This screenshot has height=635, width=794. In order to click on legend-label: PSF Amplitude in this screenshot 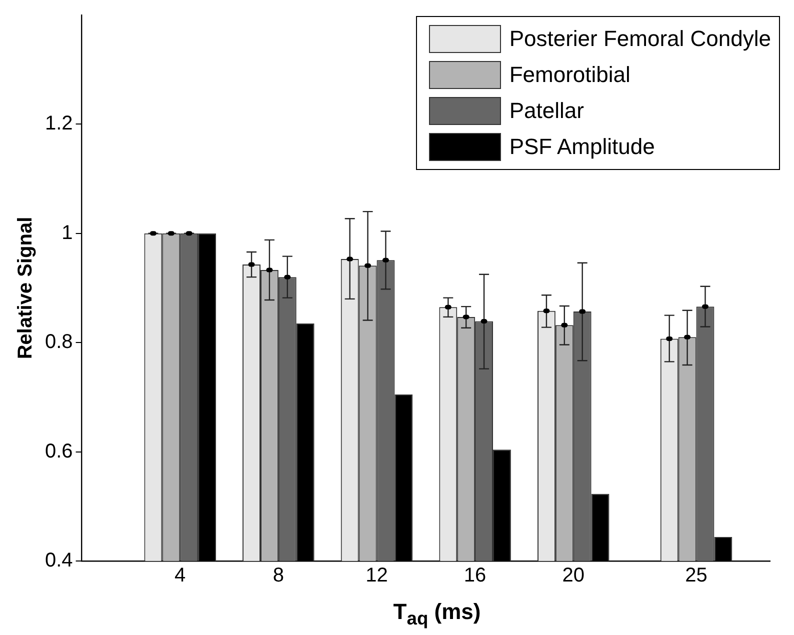, I will do `click(582, 147)`.